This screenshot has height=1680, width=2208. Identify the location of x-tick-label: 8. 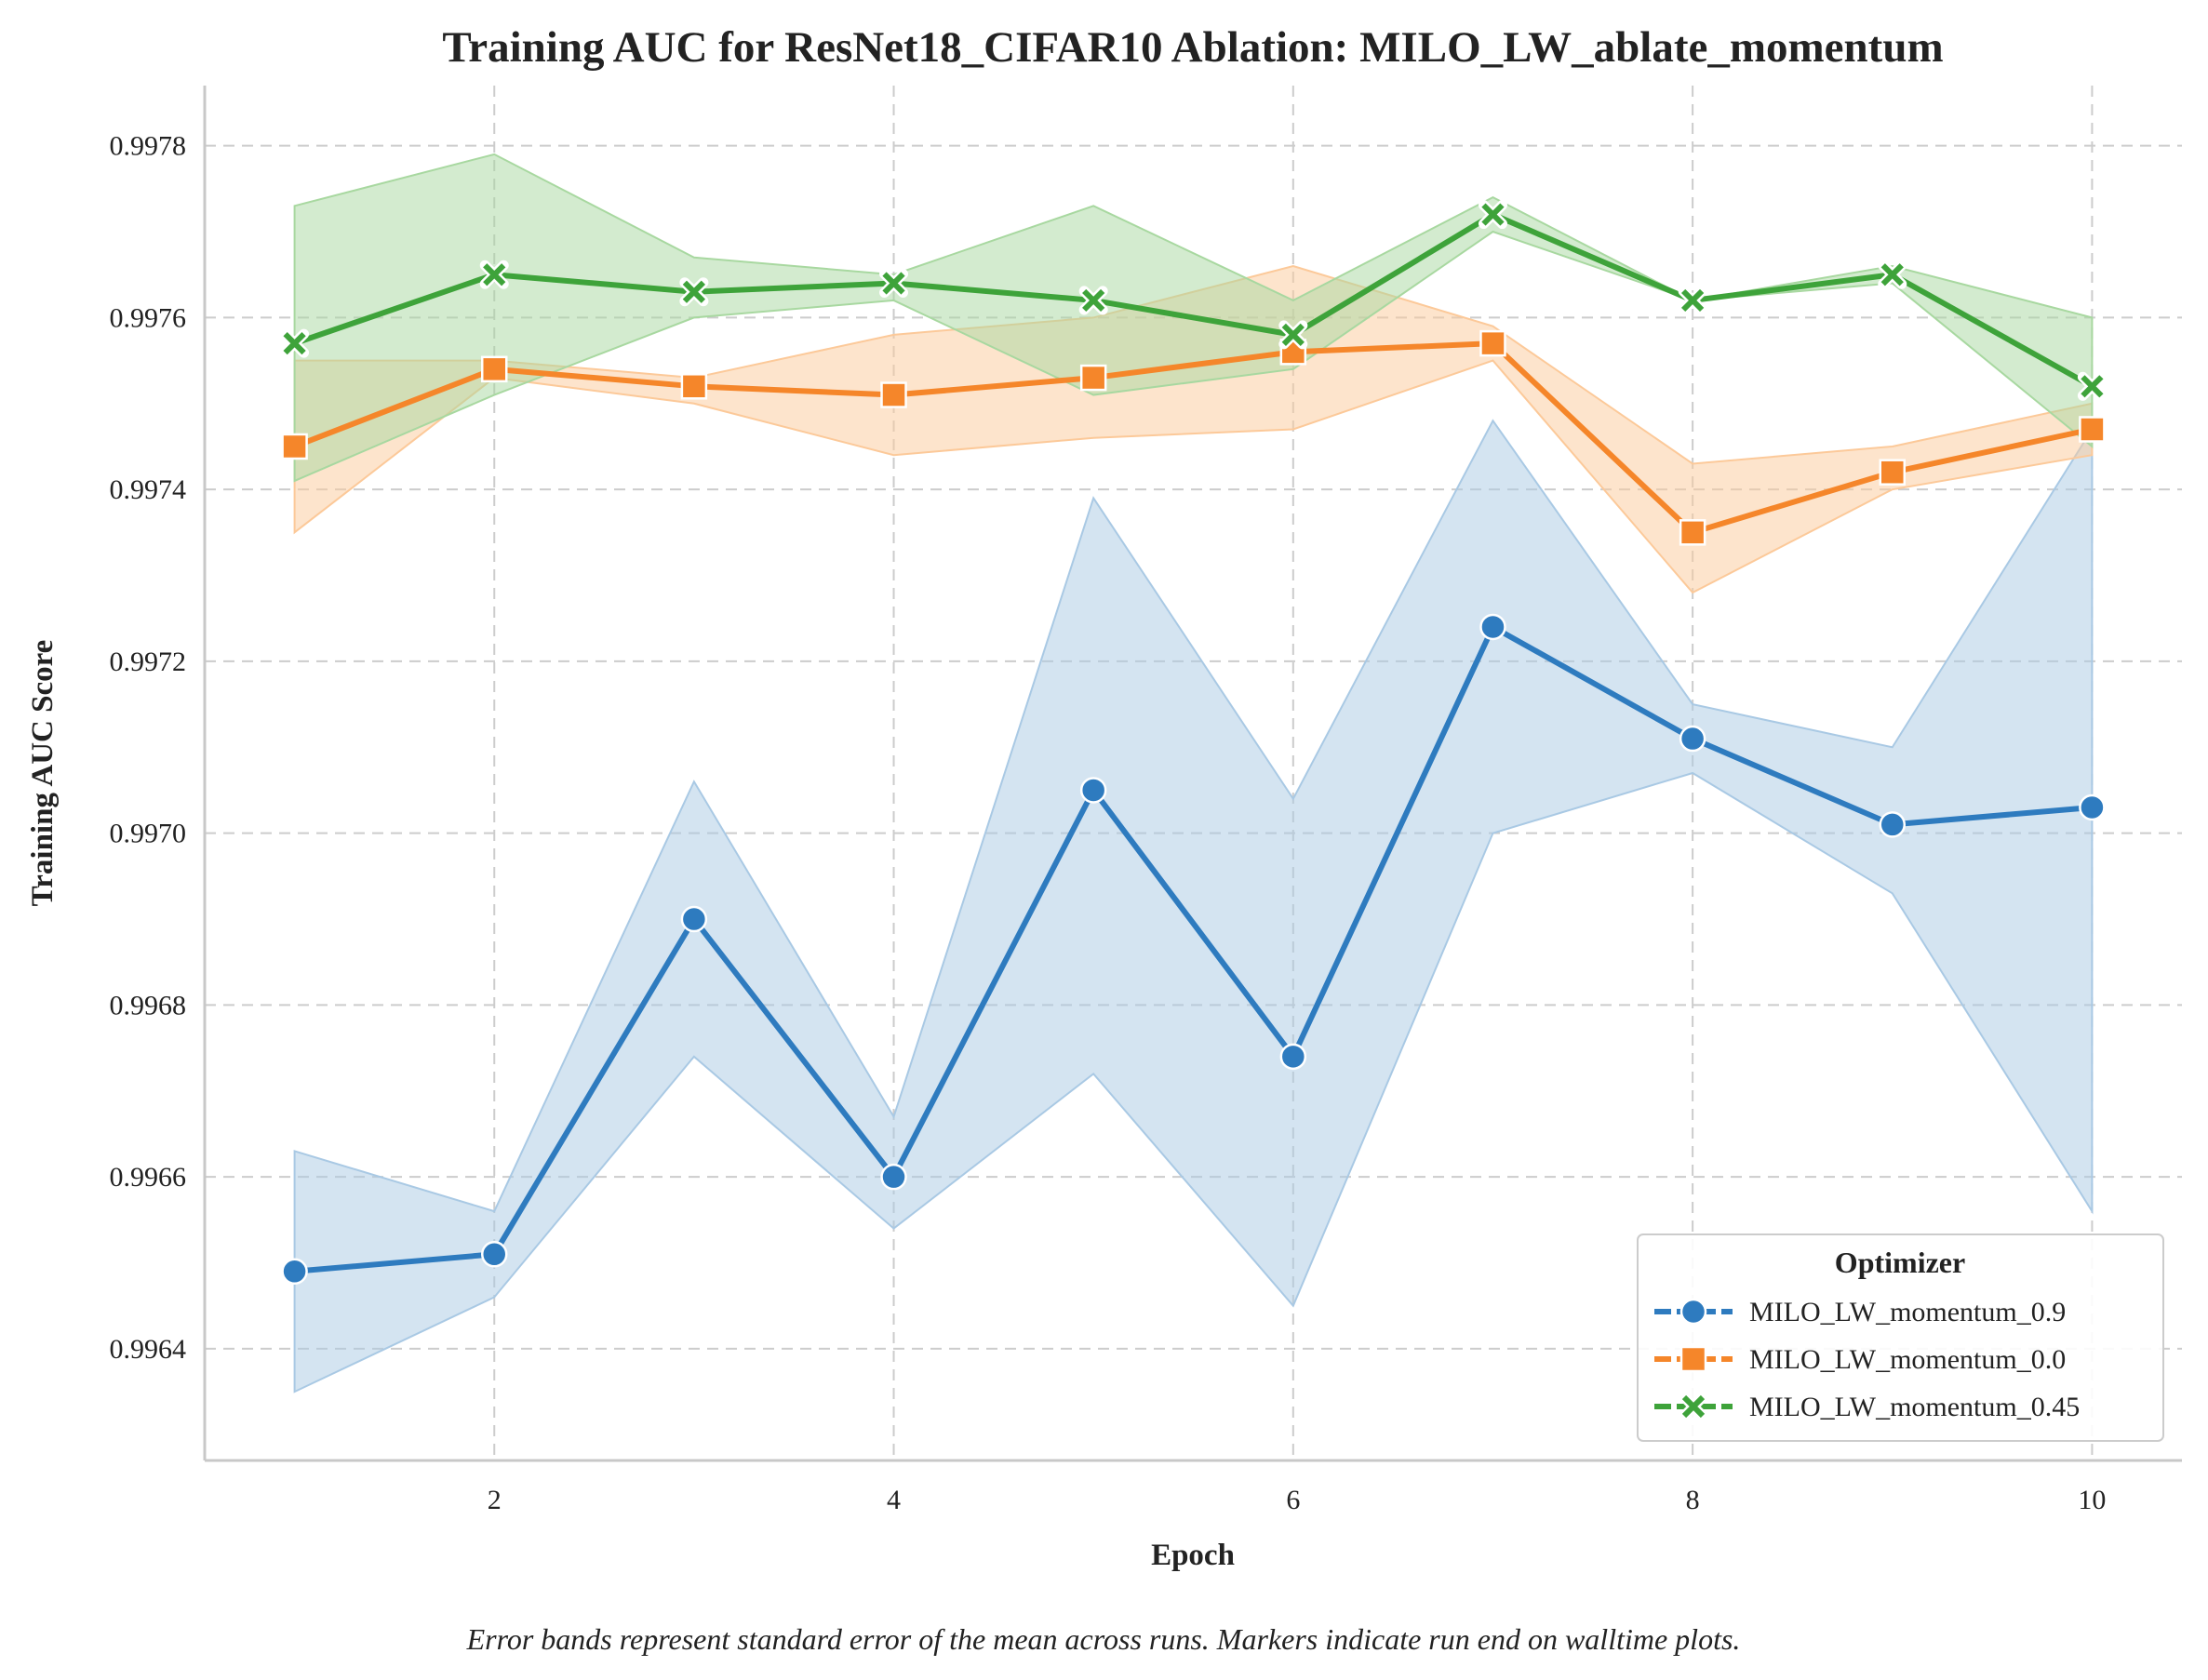
(1693, 1500).